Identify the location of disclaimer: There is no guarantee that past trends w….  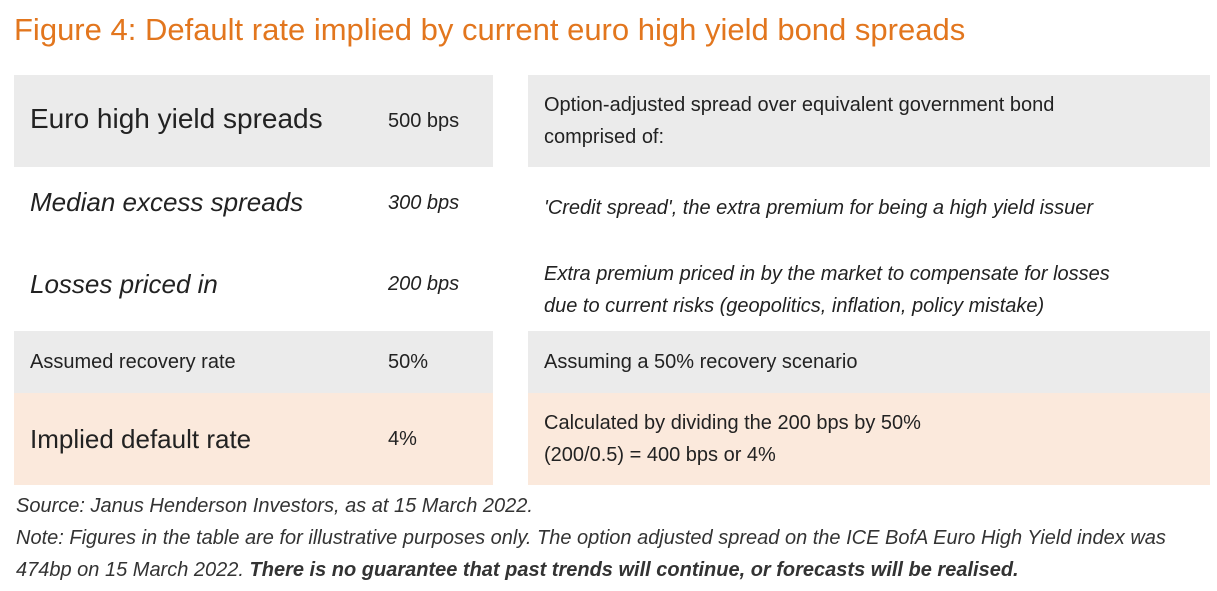
(634, 570).